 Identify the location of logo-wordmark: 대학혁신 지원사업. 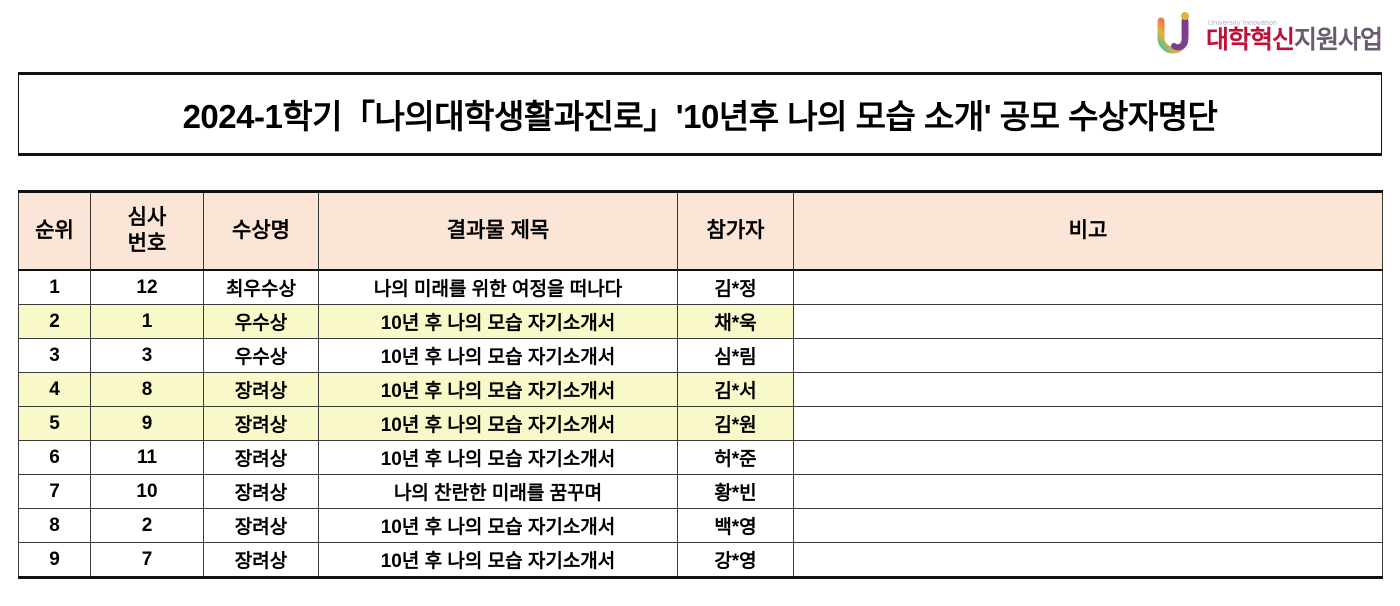
(1294, 39).